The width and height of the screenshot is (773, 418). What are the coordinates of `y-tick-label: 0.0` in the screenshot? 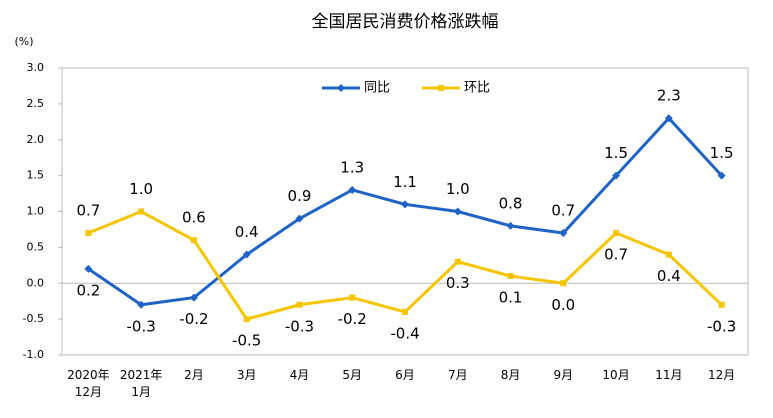 It's located at (36, 282).